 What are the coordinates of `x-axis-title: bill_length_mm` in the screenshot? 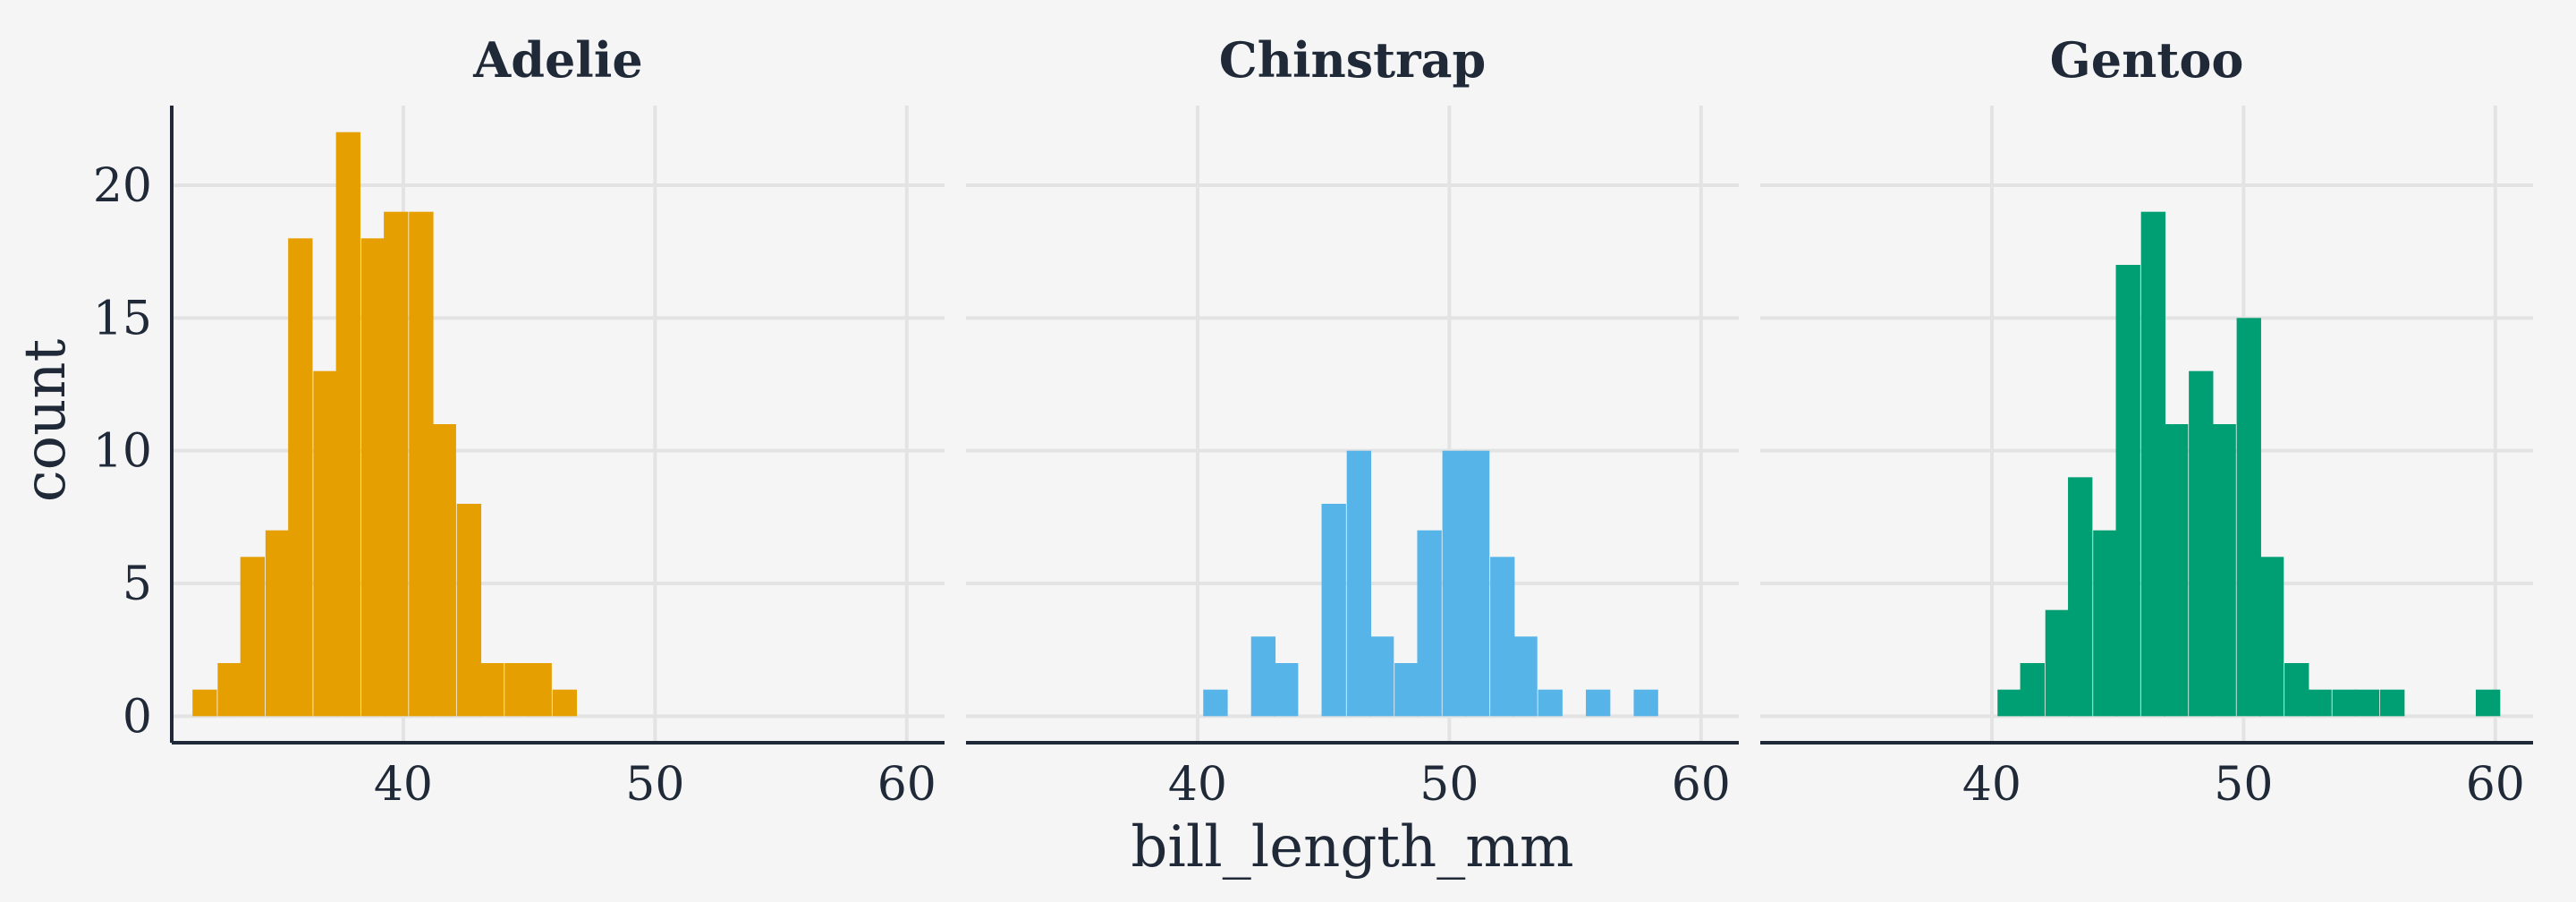 It's located at (1352, 847).